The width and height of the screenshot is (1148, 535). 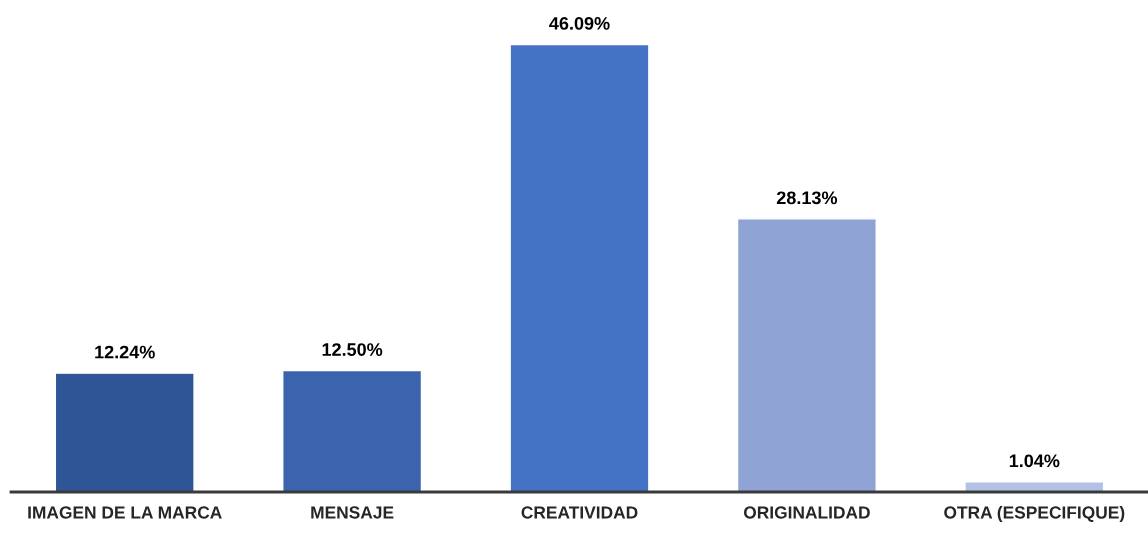 I want to click on x-tick-label: ORIGINALIDAD, so click(x=806, y=512).